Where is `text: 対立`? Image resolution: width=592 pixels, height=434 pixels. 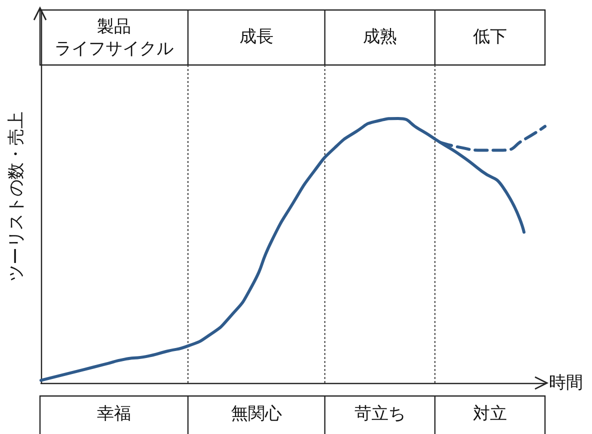
text: 対立 is located at coordinates (489, 414).